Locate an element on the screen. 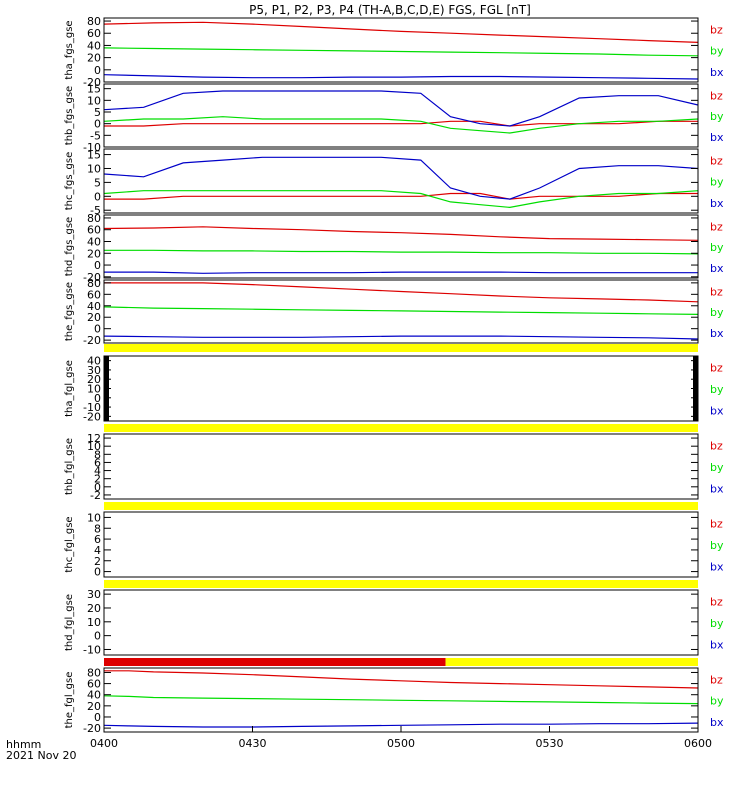 The height and width of the screenshot is (800, 750). x-tick-label: 0530 is located at coordinates (550, 743).